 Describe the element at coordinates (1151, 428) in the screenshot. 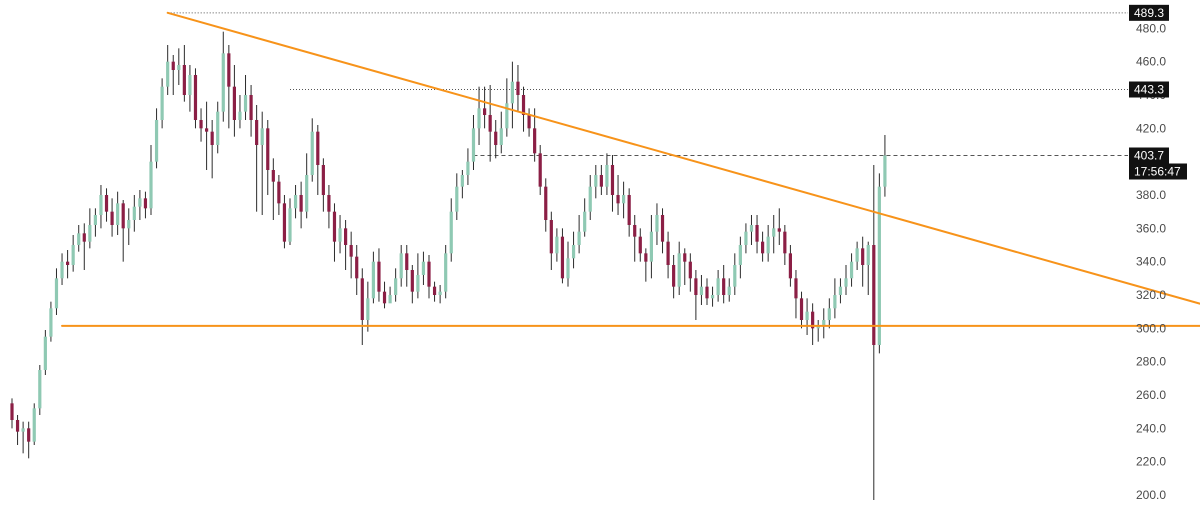

I see `y-tick-label: 240.0` at that location.